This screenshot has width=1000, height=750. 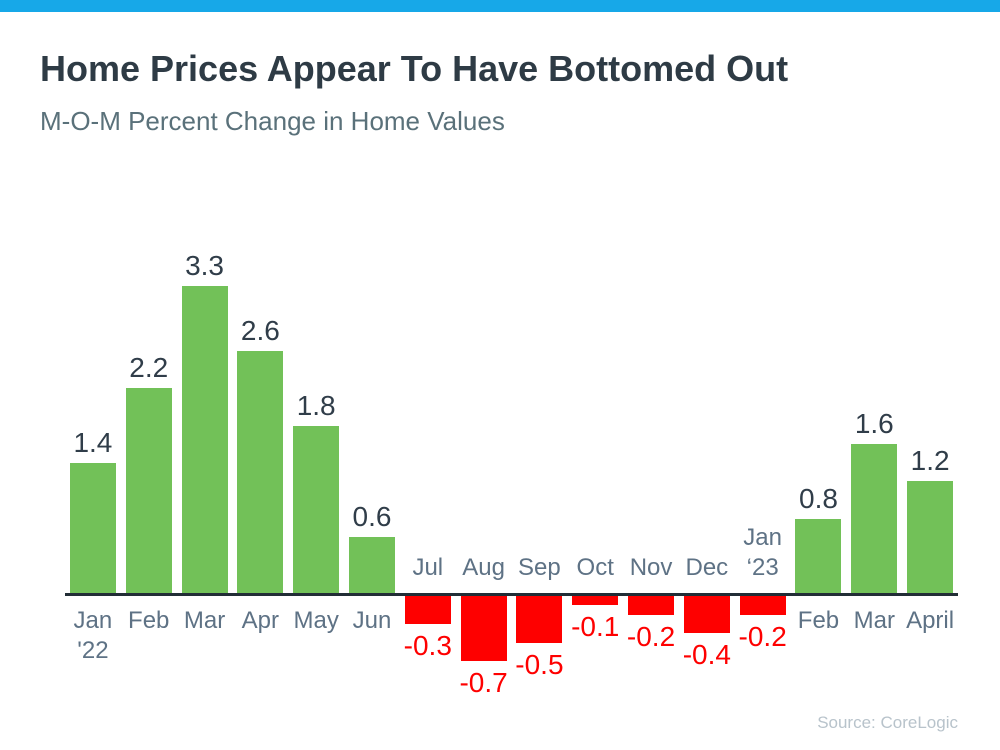 What do you see at coordinates (372, 516) in the screenshot?
I see `value-label: 0.6` at bounding box center [372, 516].